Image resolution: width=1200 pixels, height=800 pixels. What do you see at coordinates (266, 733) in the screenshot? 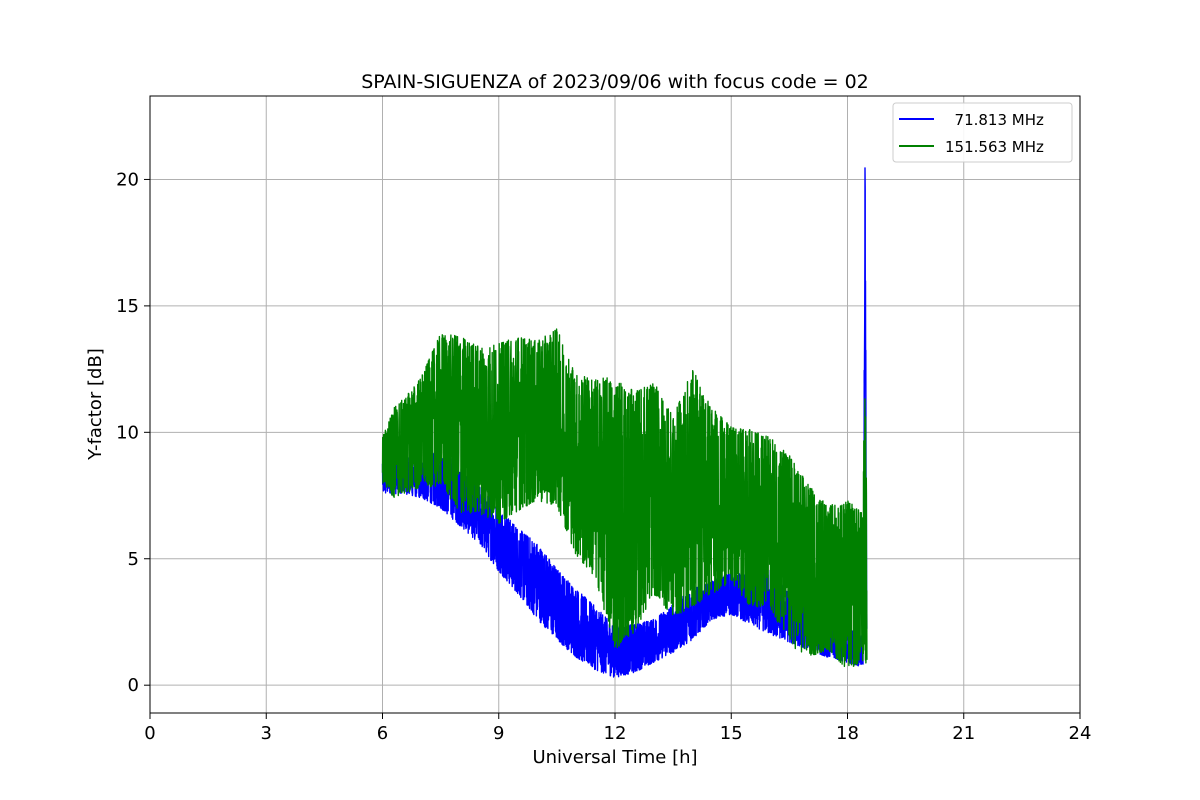
I see `x-tick-label: 3` at bounding box center [266, 733].